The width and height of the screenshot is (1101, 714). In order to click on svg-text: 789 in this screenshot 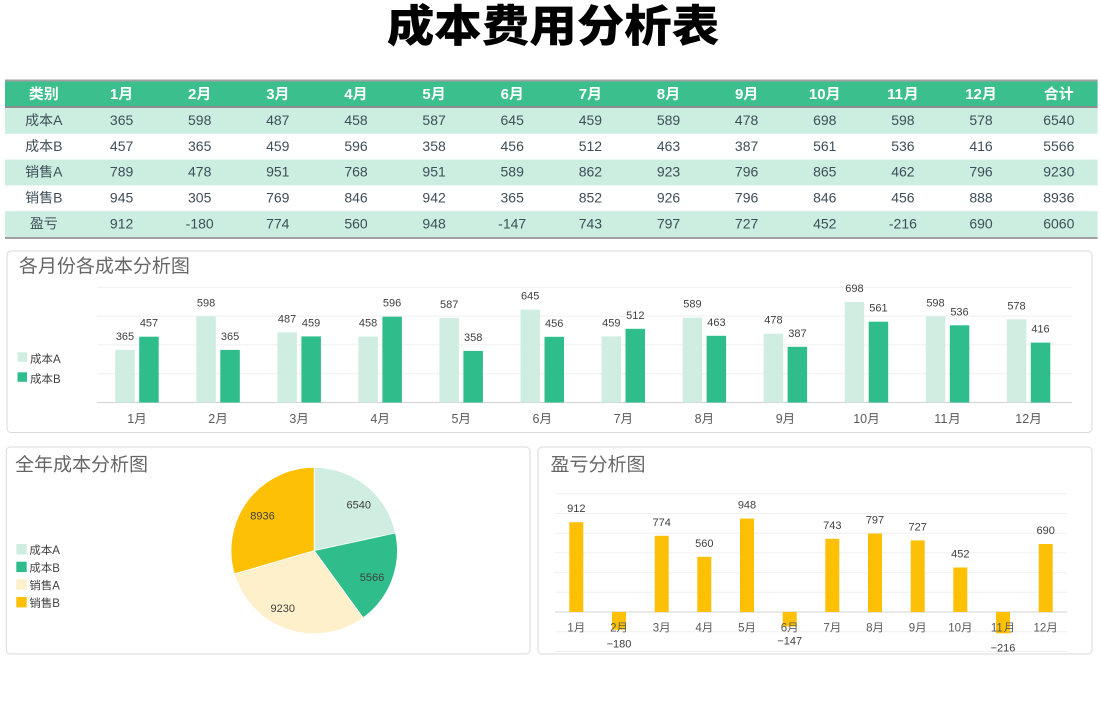, I will do `click(122, 172)`.